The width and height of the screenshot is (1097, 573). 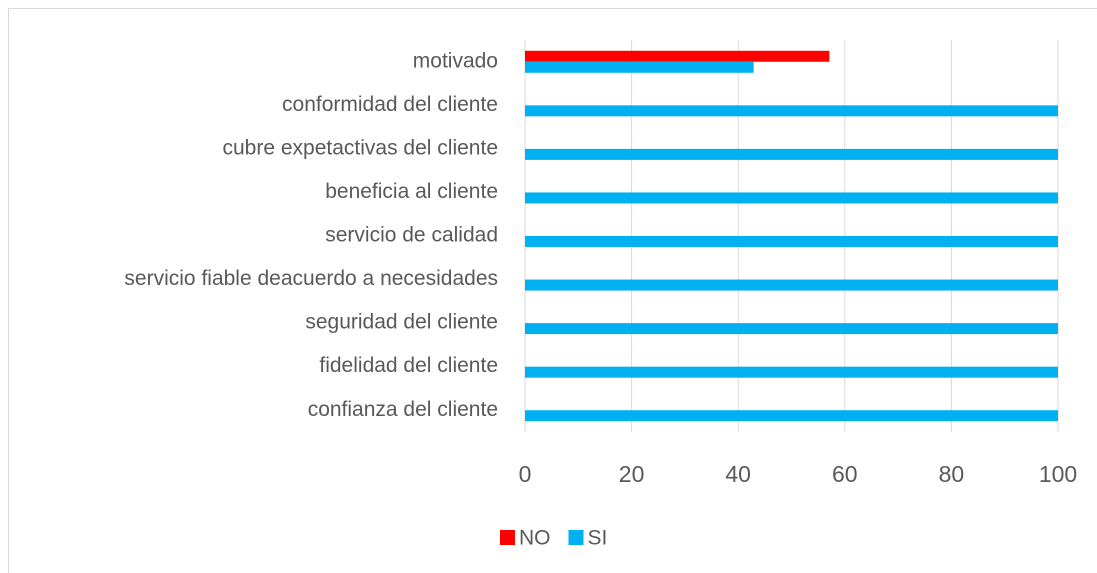 What do you see at coordinates (535, 538) in the screenshot?
I see `legend-label: NO` at bounding box center [535, 538].